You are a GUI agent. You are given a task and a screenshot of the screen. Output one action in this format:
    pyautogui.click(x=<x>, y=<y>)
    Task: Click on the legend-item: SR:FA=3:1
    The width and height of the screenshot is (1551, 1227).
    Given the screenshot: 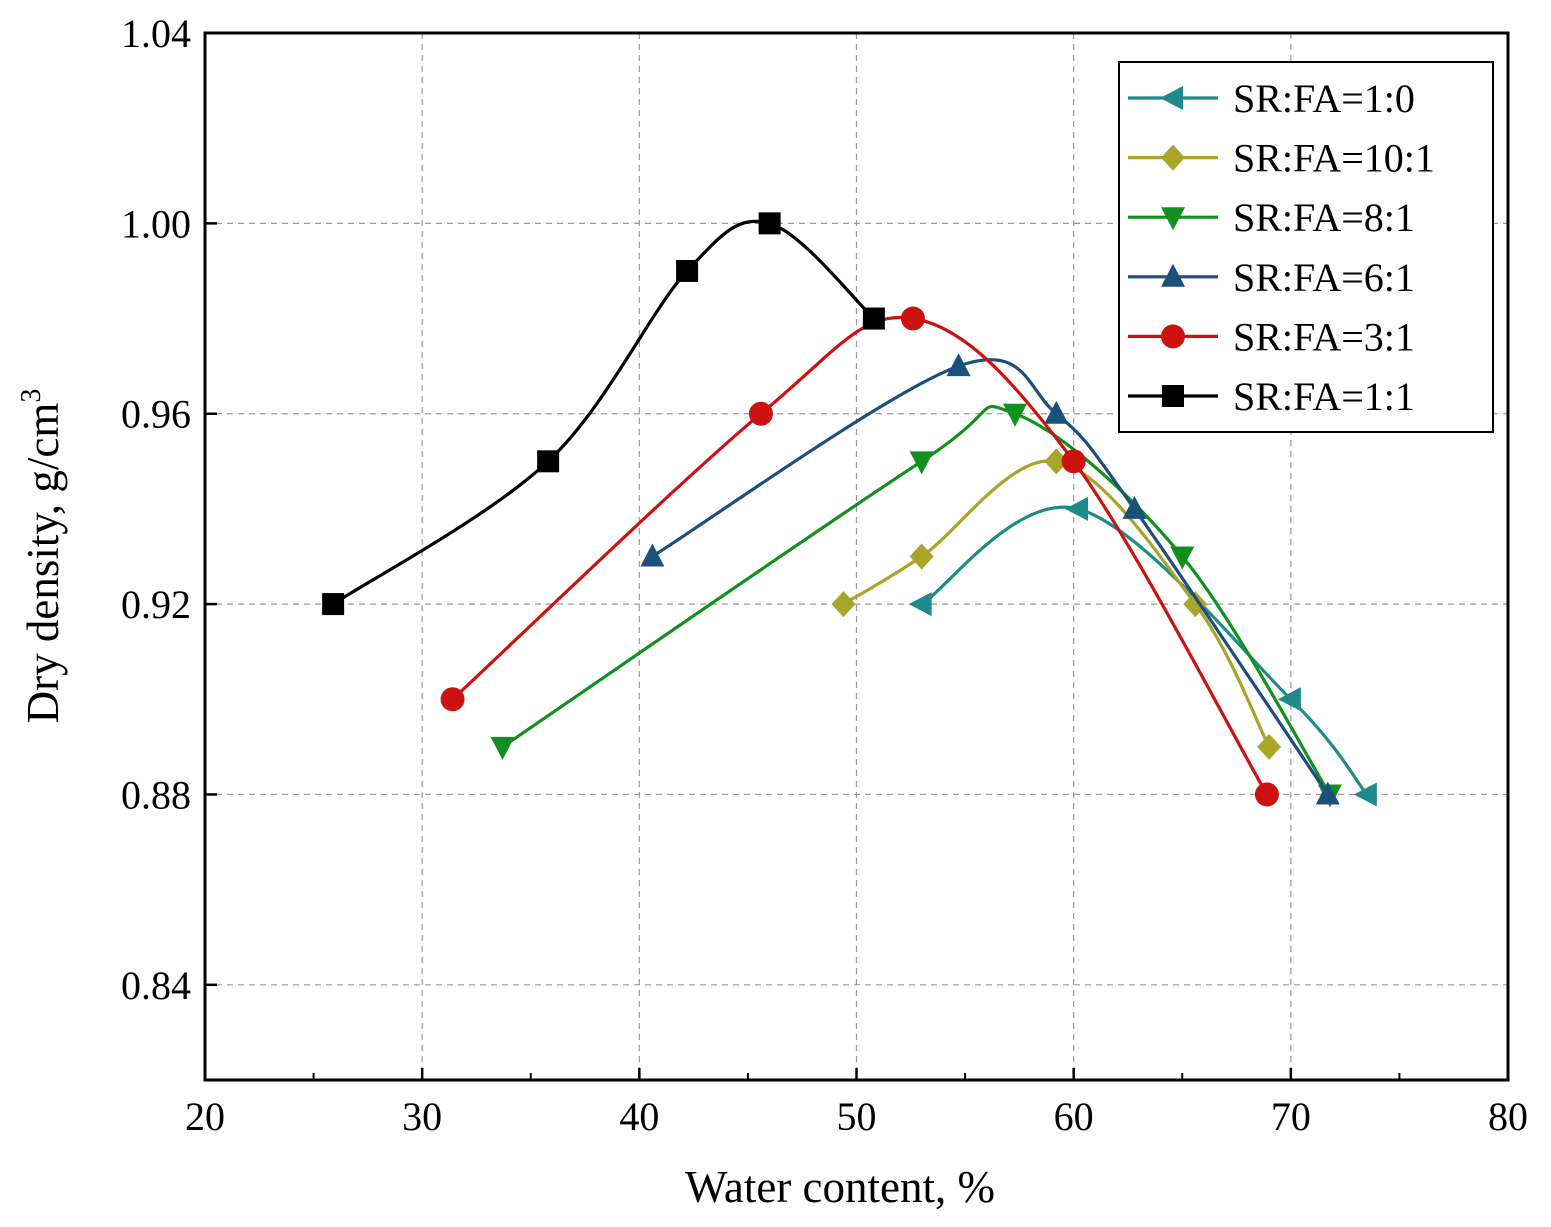 What is the action you would take?
    pyautogui.click(x=1271, y=336)
    